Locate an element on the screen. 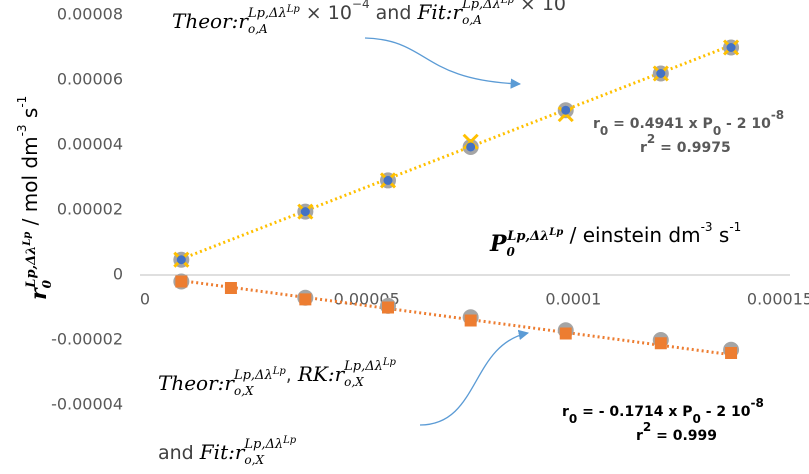  x-tick-label: 0 is located at coordinates (145, 299).